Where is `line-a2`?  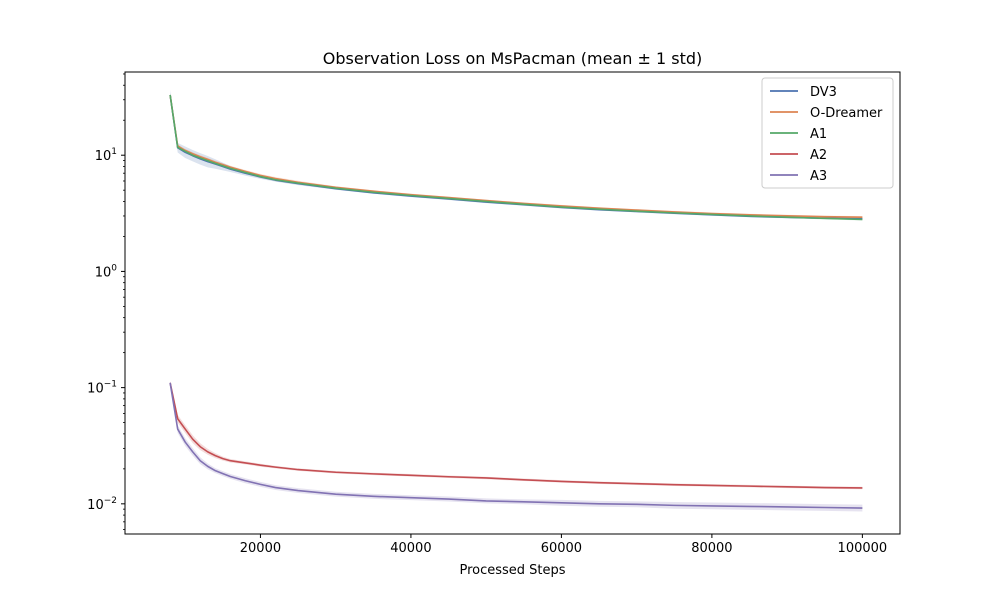 line-a2 is located at coordinates (516, 435).